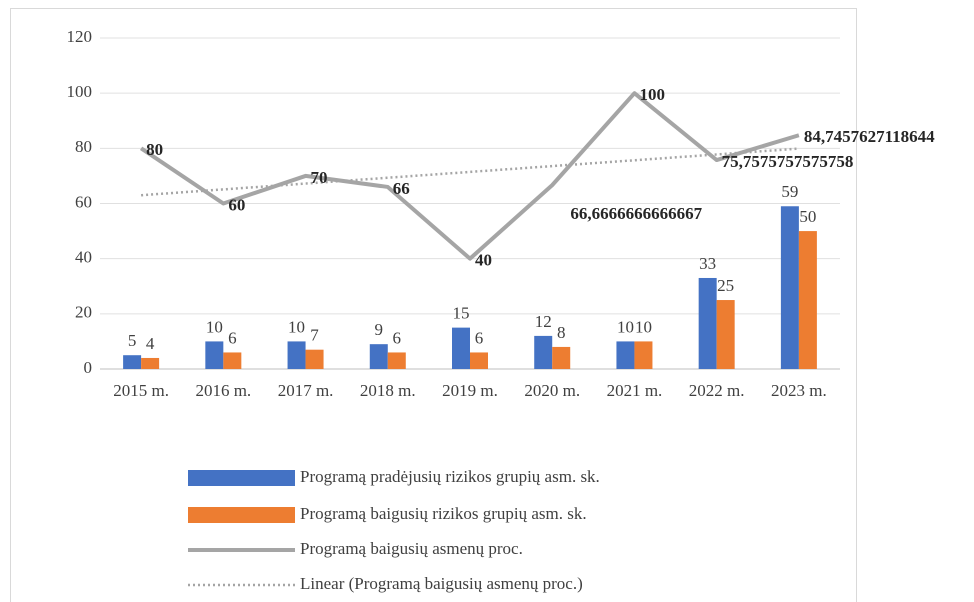 The height and width of the screenshot is (602, 974). Describe the element at coordinates (652, 94) in the screenshot. I see `line-value-label: 100` at that location.